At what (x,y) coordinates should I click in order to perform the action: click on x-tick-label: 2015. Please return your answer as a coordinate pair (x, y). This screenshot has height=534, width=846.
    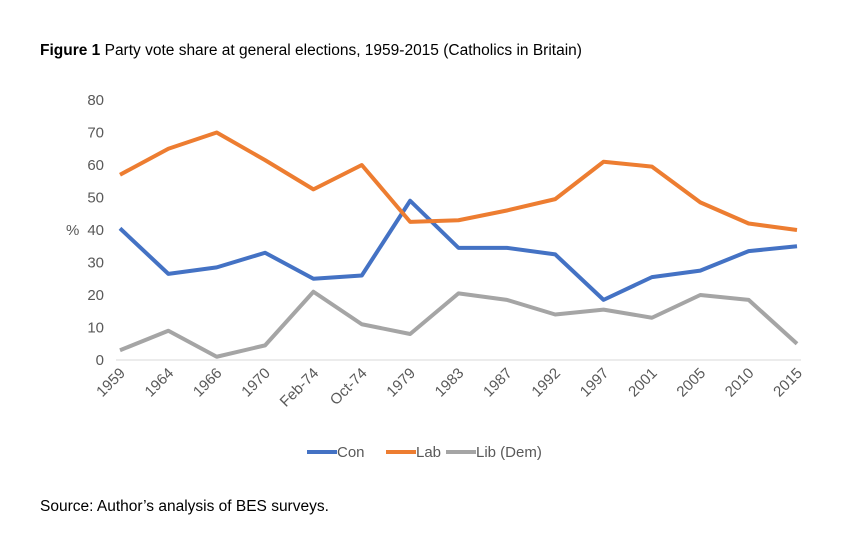
    Looking at the image, I should click on (788, 383).